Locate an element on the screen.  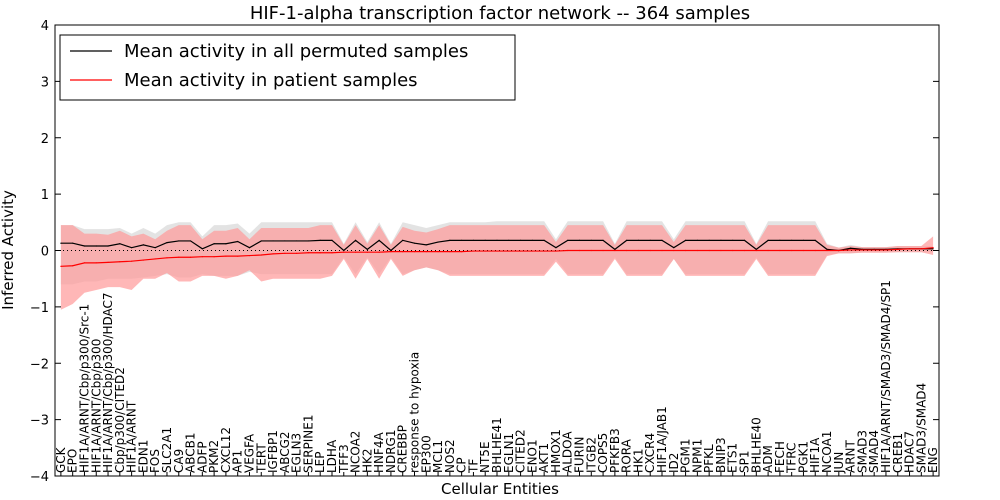
x-tick-label-42: HMOX1 is located at coordinates (556, 451).